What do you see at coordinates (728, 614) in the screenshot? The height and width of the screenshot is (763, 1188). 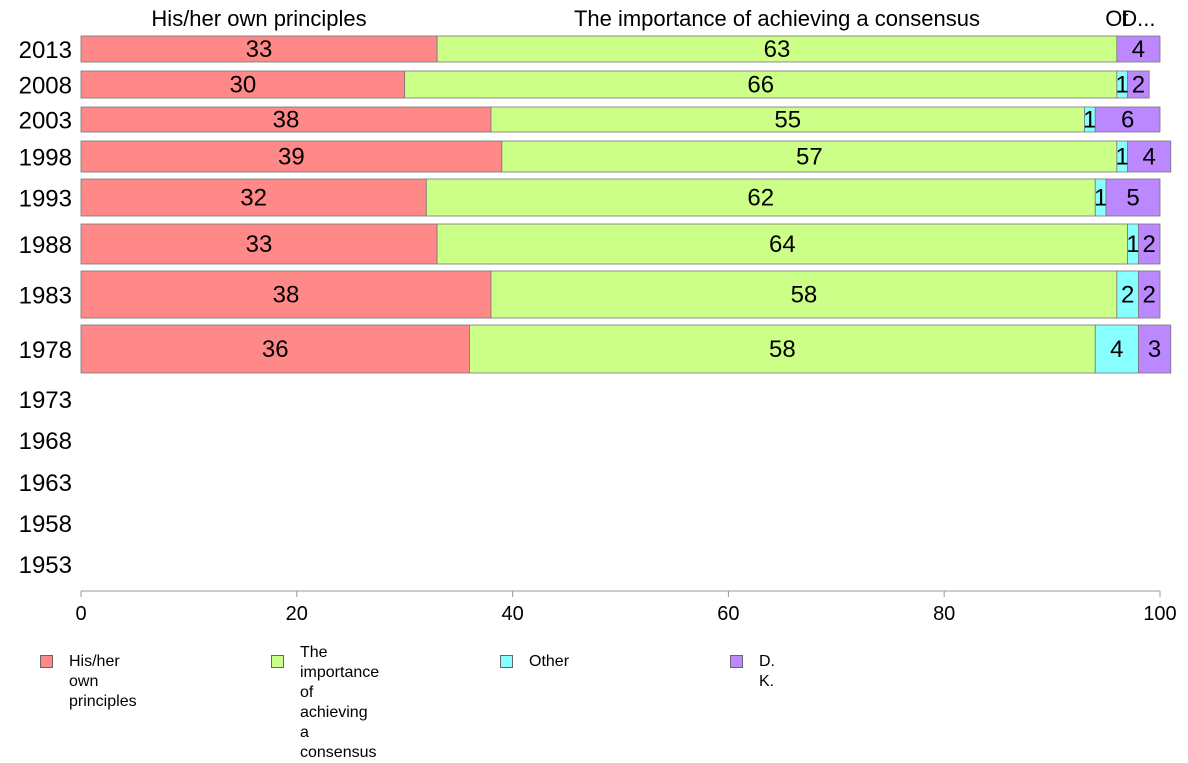 I see `x-tick-label-60: 60` at bounding box center [728, 614].